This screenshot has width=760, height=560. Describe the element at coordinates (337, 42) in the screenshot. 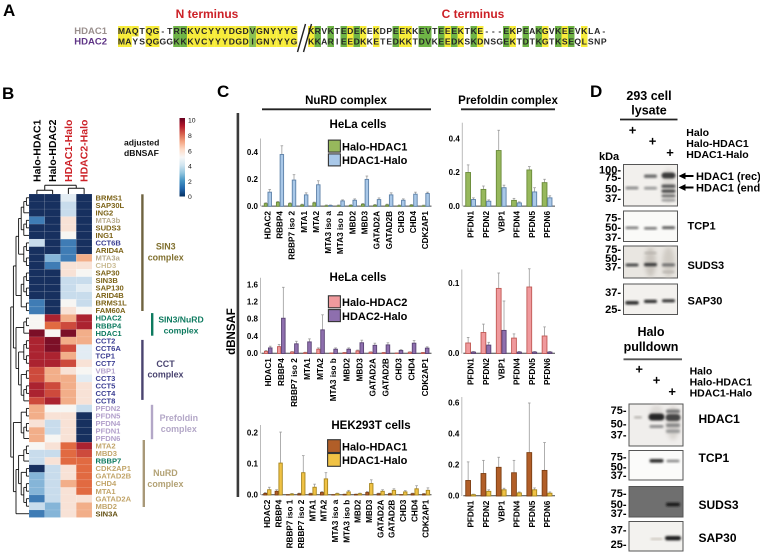

I see `svg-text: I` at that location.